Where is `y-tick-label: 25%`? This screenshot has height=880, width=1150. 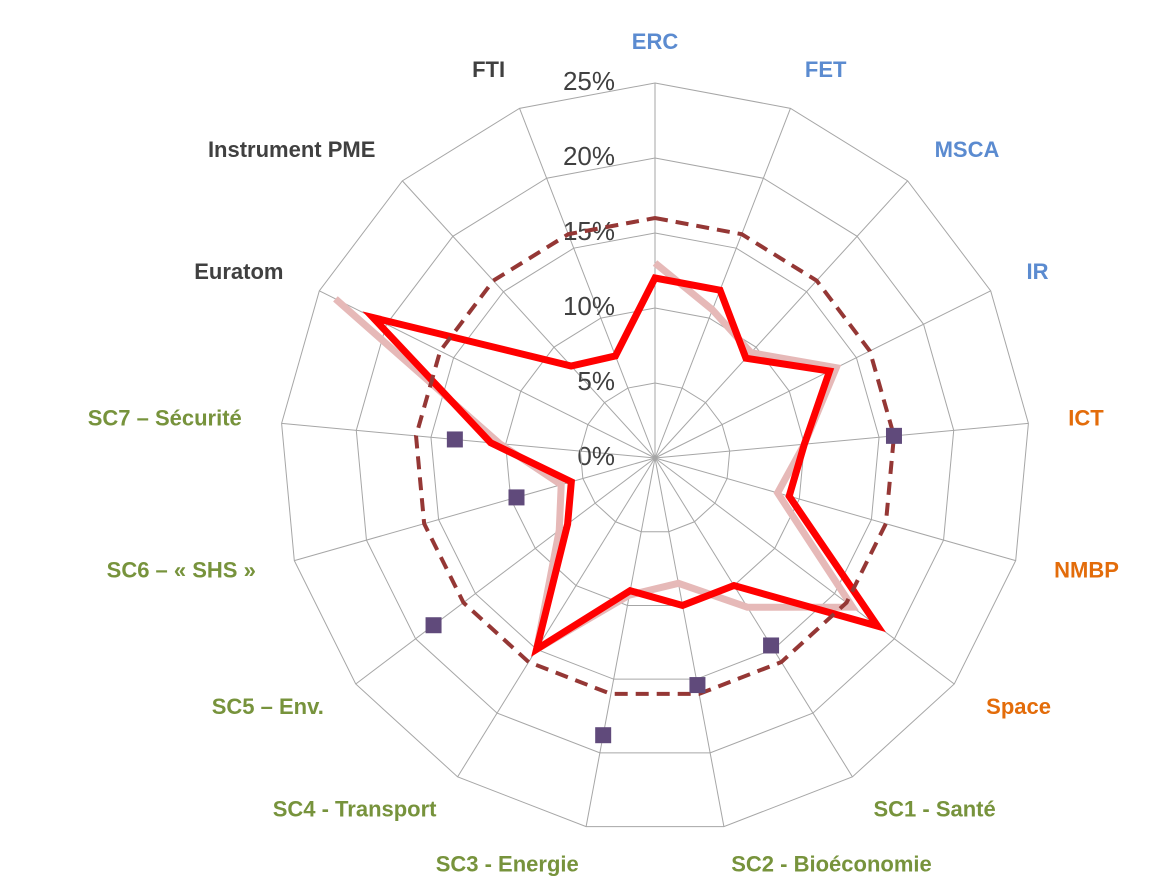
y-tick-label: 25% is located at coordinates (589, 81).